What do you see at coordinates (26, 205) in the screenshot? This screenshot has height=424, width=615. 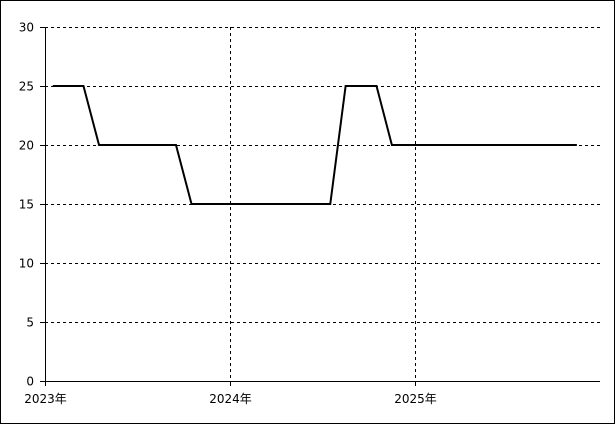 I see `y-tick-label: 15` at bounding box center [26, 205].